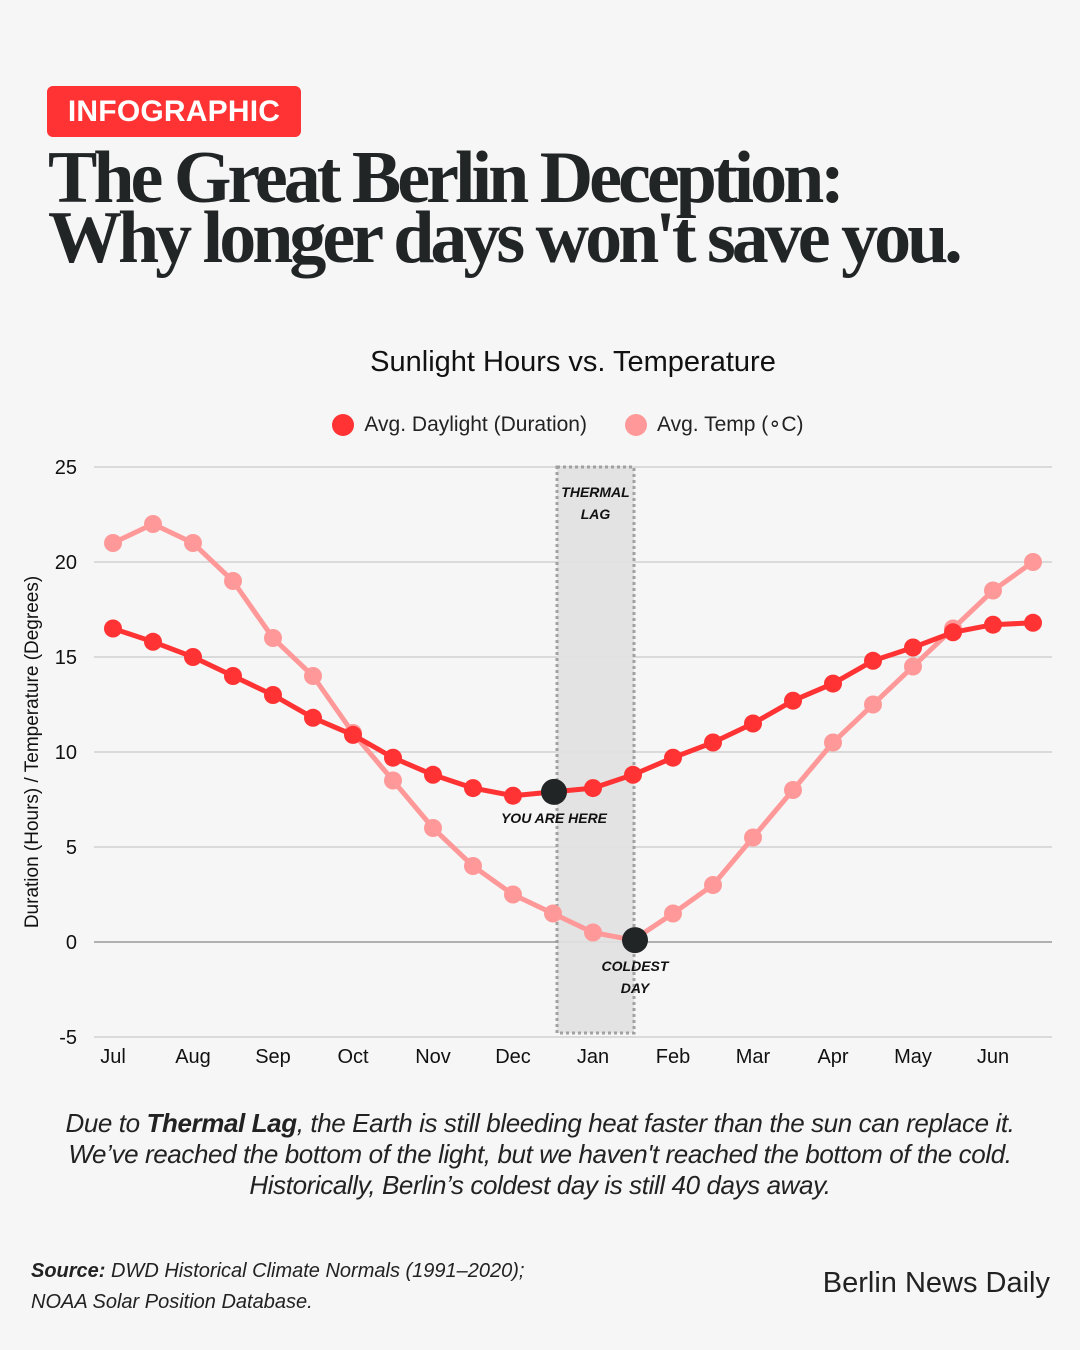 Image resolution: width=1080 pixels, height=1350 pixels. What do you see at coordinates (993, 1057) in the screenshot?
I see `x-tick-label: Jun` at bounding box center [993, 1057].